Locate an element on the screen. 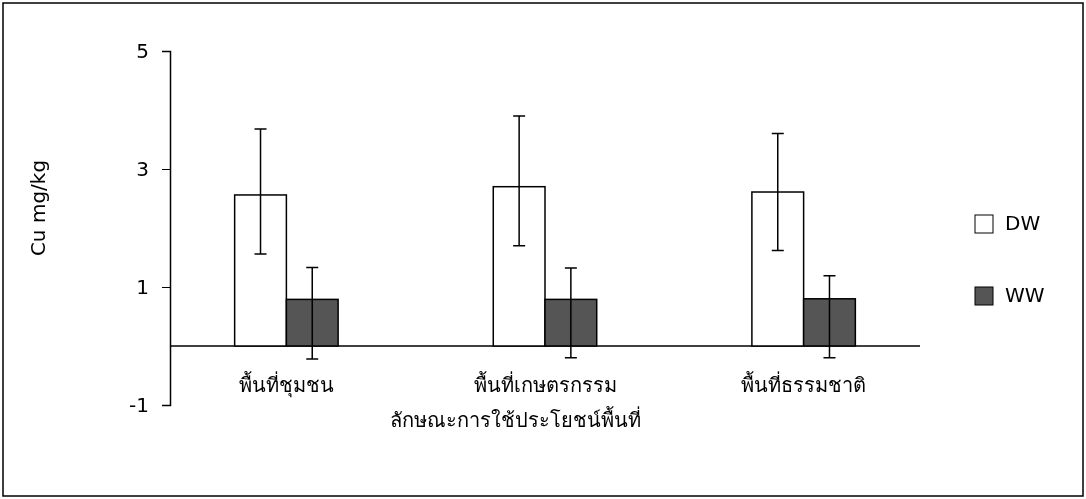 The height and width of the screenshot is (499, 1086). x-tick-label: พื้นที่เกษตรกรรม is located at coordinates (545, 384).